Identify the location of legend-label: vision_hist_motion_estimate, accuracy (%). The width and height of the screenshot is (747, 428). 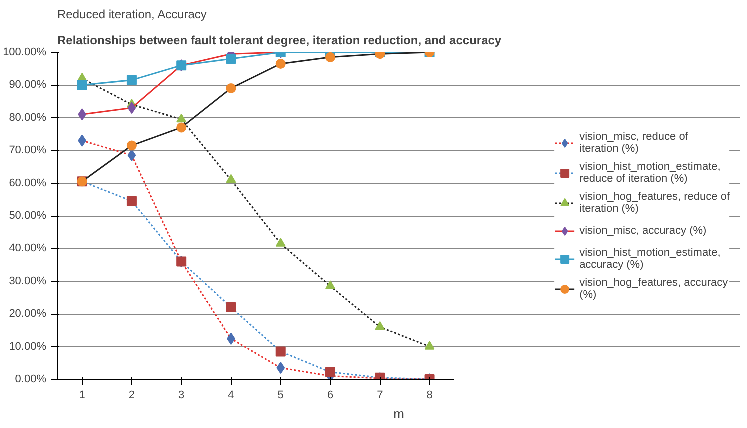
(650, 258).